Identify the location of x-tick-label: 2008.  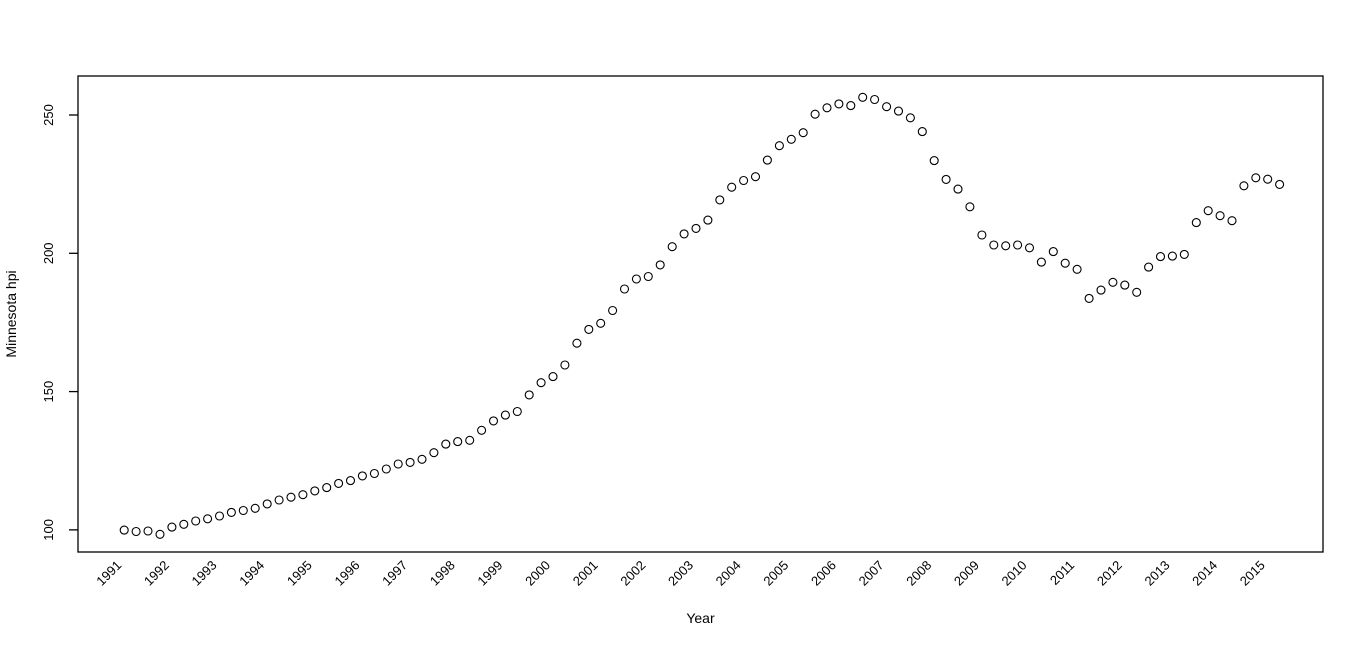
(918, 573).